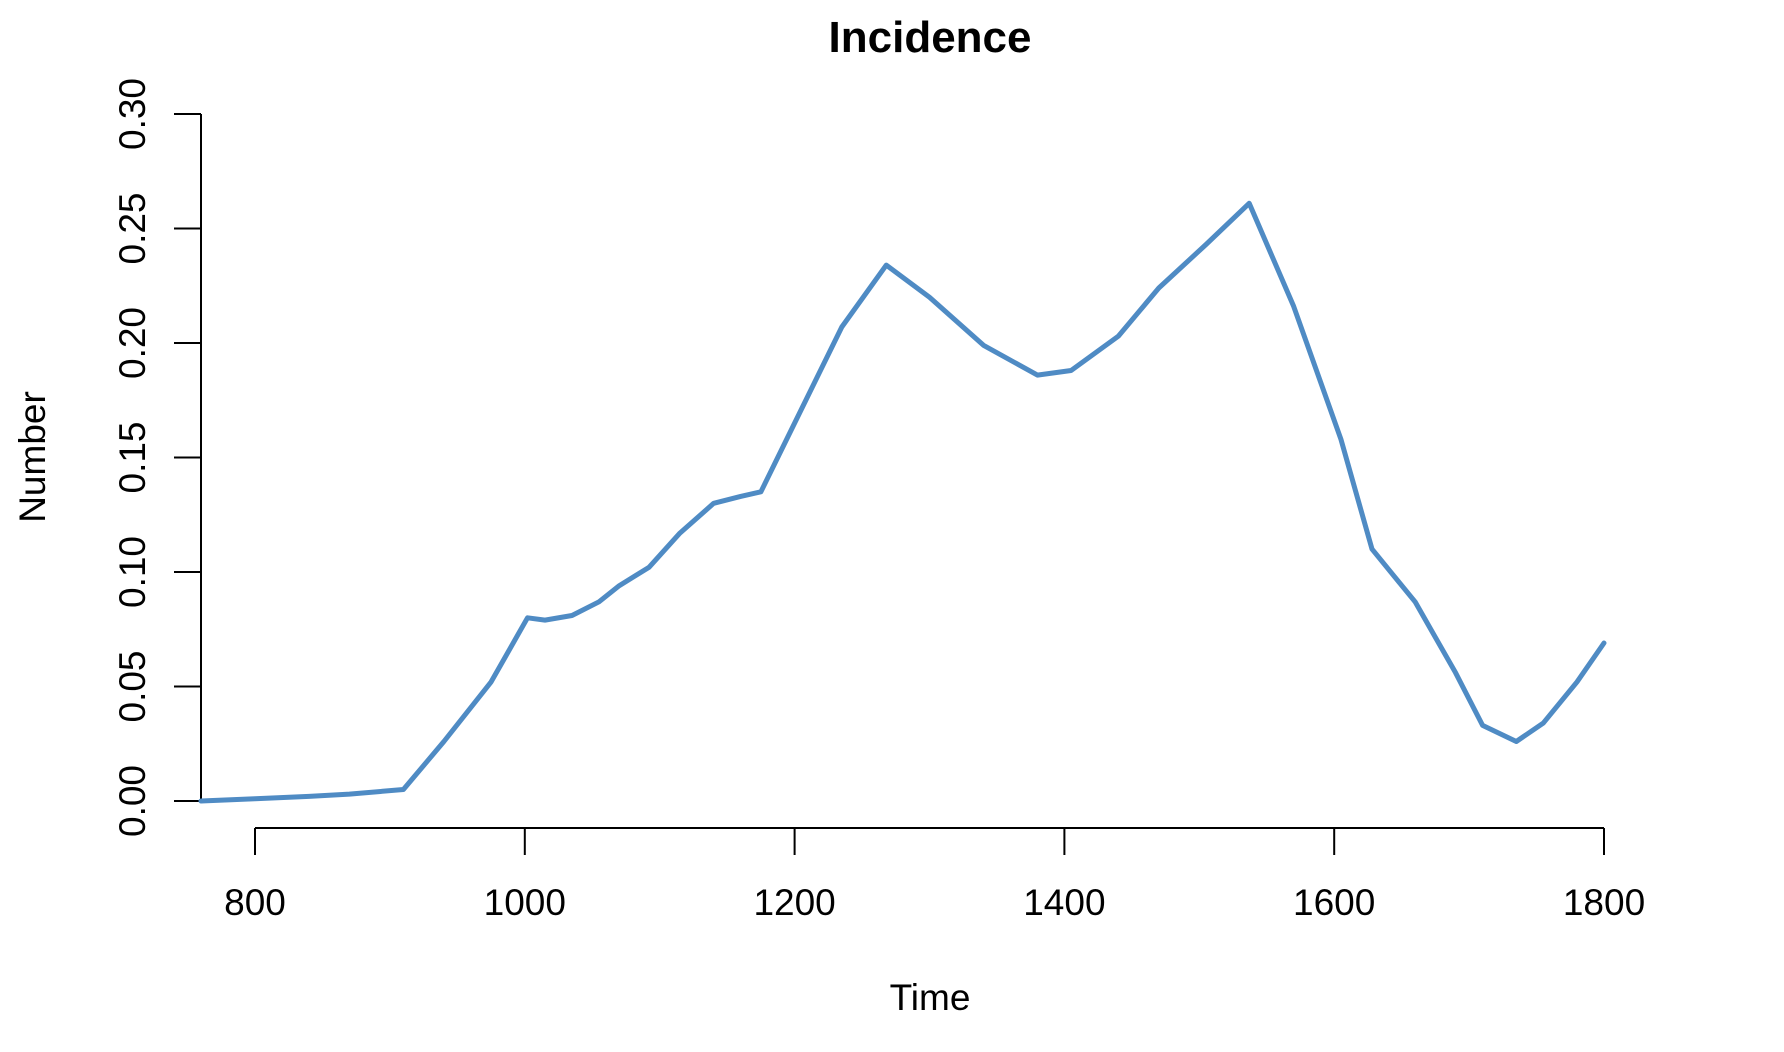 Image resolution: width=1784 pixels, height=1052 pixels. What do you see at coordinates (132, 343) in the screenshot?
I see `y-tick-label: 0.20` at bounding box center [132, 343].